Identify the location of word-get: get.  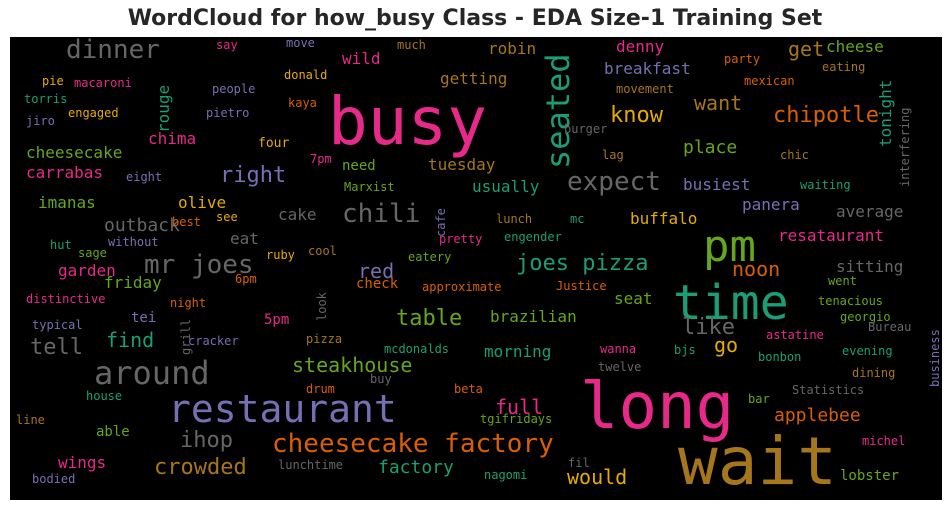
(806, 49).